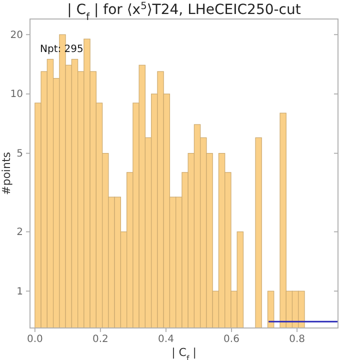 Image resolution: width=342 pixels, height=360 pixels. What do you see at coordinates (19, 154) in the screenshot?
I see `y-tick-label: 5` at bounding box center [19, 154].